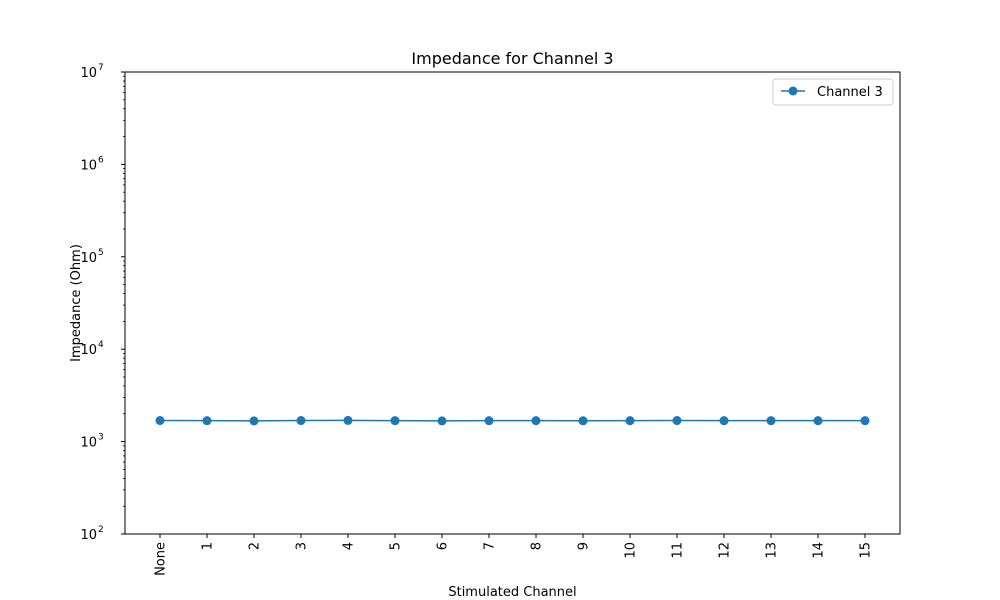  I want to click on y-tick-exponent: 5, so click(101, 253).